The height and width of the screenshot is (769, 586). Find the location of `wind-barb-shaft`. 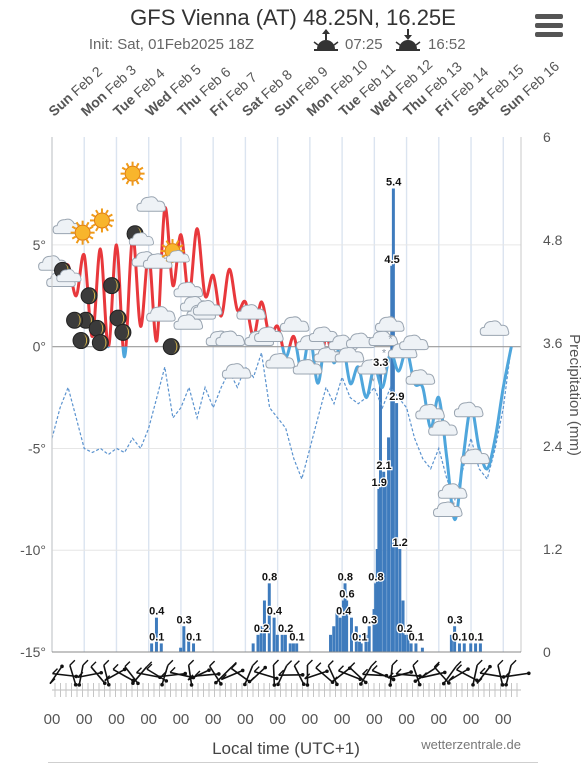

wind-barb-shaft is located at coordinates (190, 675).